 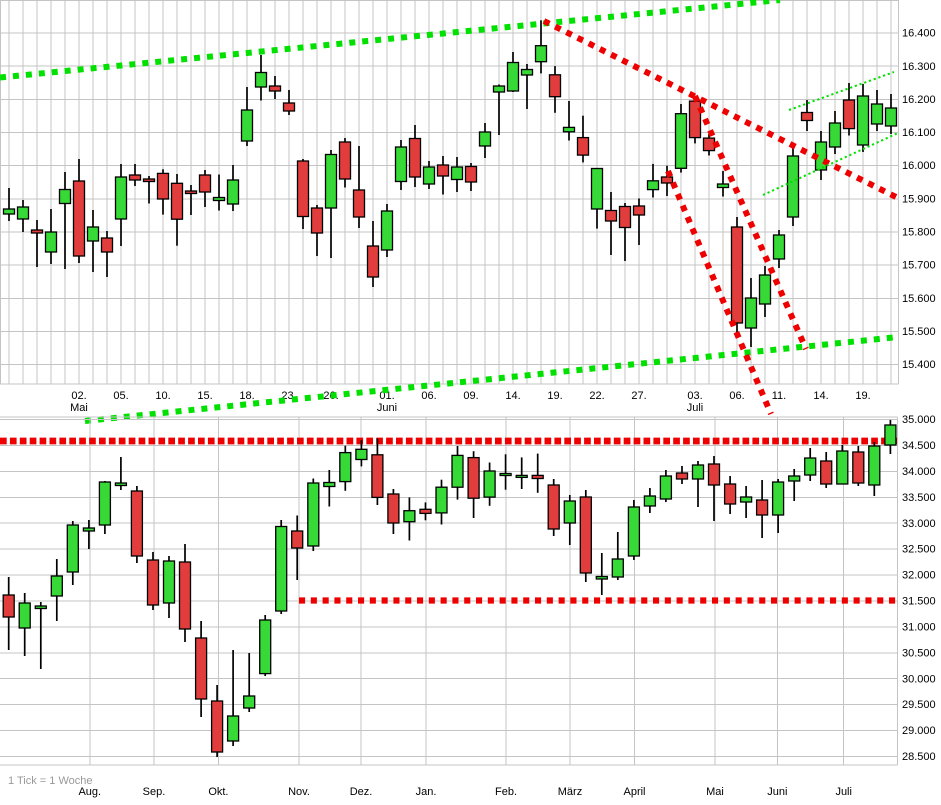 What do you see at coordinates (50, 781) in the screenshot?
I see `svg-text: 1 Tick = 1 Woche` at bounding box center [50, 781].